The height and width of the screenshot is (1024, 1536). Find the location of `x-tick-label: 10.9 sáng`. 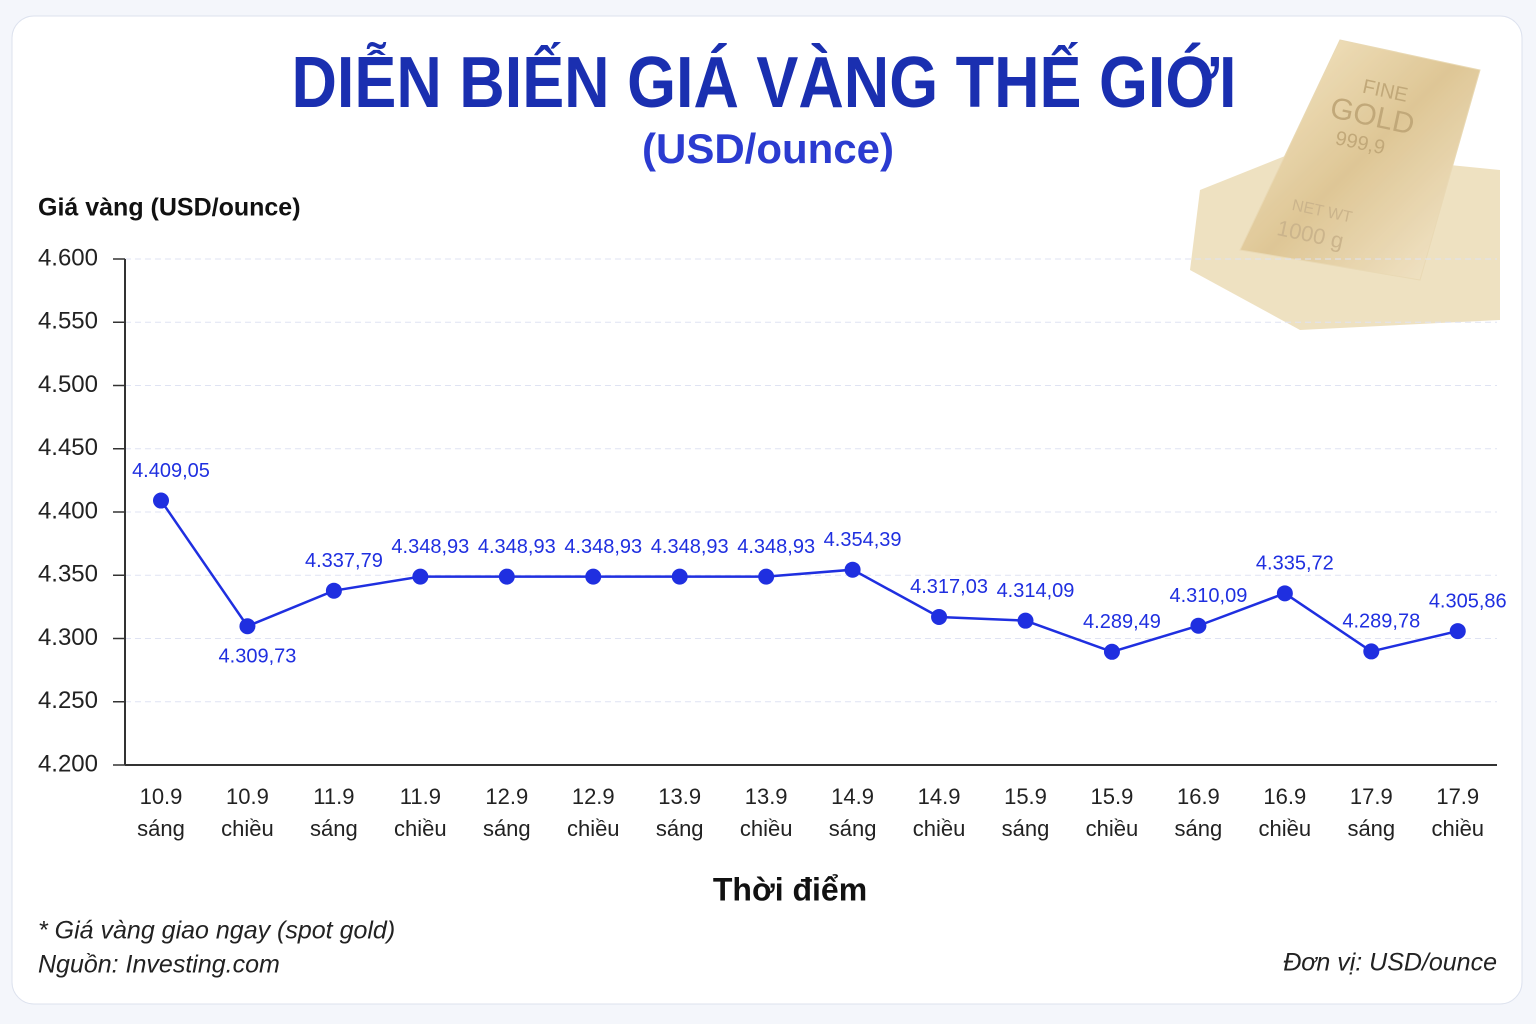

x-tick-label: 10.9 sáng is located at coordinates (161, 812).